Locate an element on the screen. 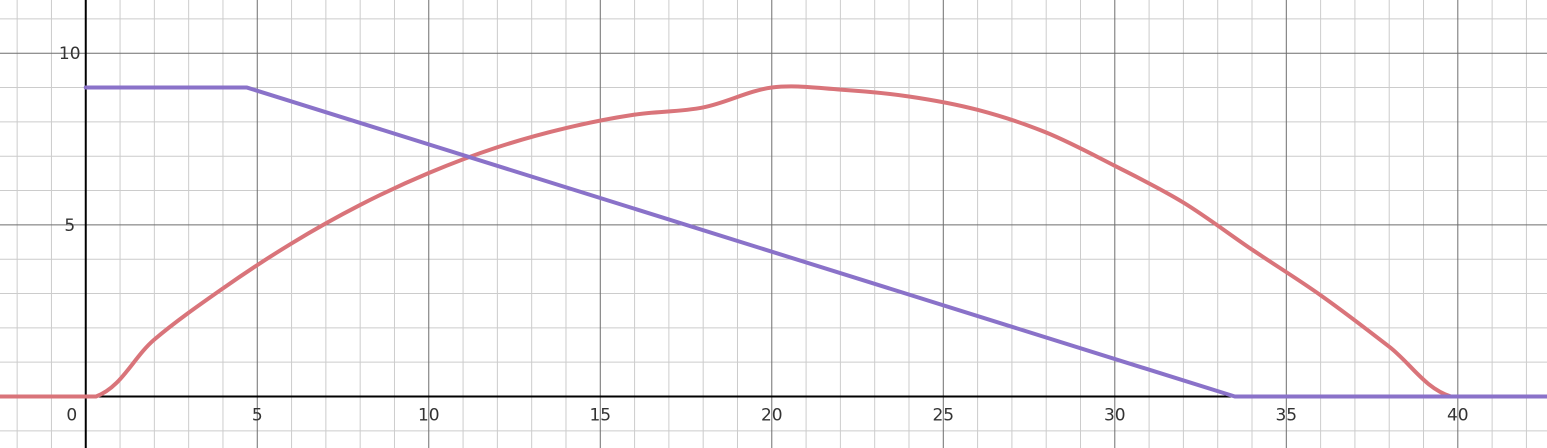 The width and height of the screenshot is (1547, 448). y-tick-label: 5 is located at coordinates (69, 226).